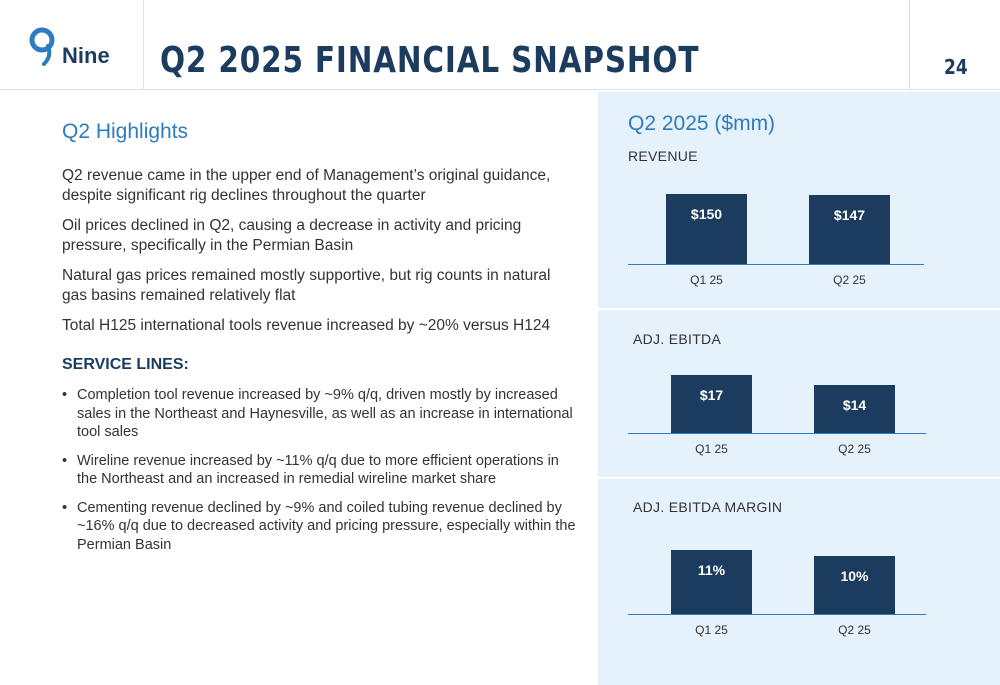  Describe the element at coordinates (42, 46) in the screenshot. I see `nine-logo-icon` at that location.